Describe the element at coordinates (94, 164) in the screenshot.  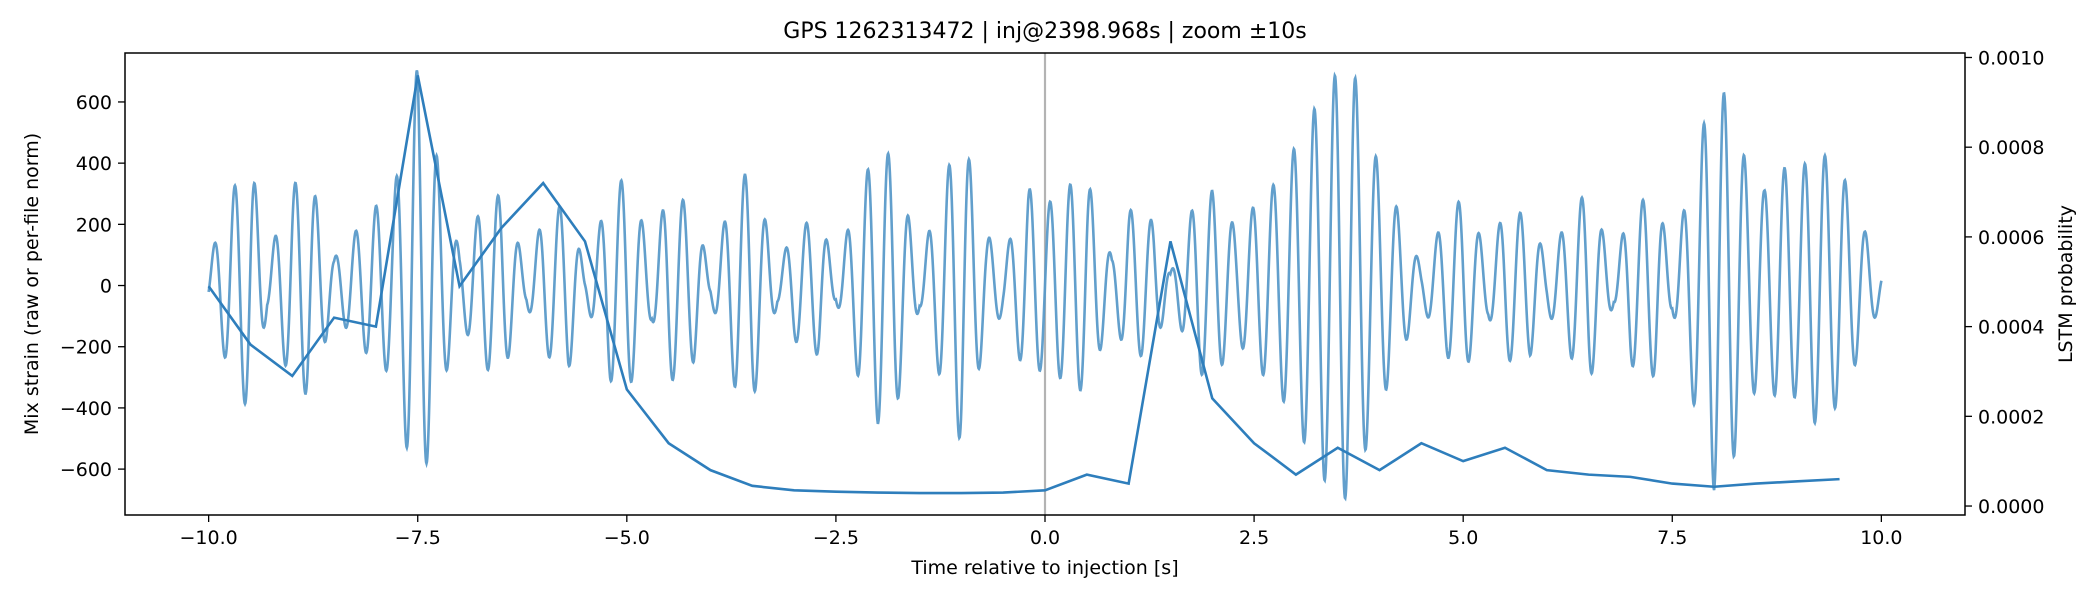
I see `y-tick-label-left: 400` at that location.